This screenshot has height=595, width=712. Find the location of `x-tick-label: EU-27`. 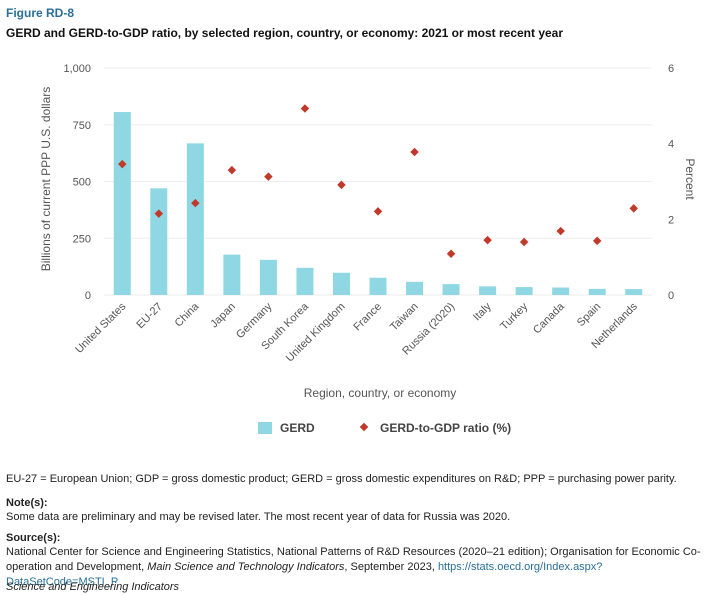

x-tick-label: EU-27 is located at coordinates (149, 316).